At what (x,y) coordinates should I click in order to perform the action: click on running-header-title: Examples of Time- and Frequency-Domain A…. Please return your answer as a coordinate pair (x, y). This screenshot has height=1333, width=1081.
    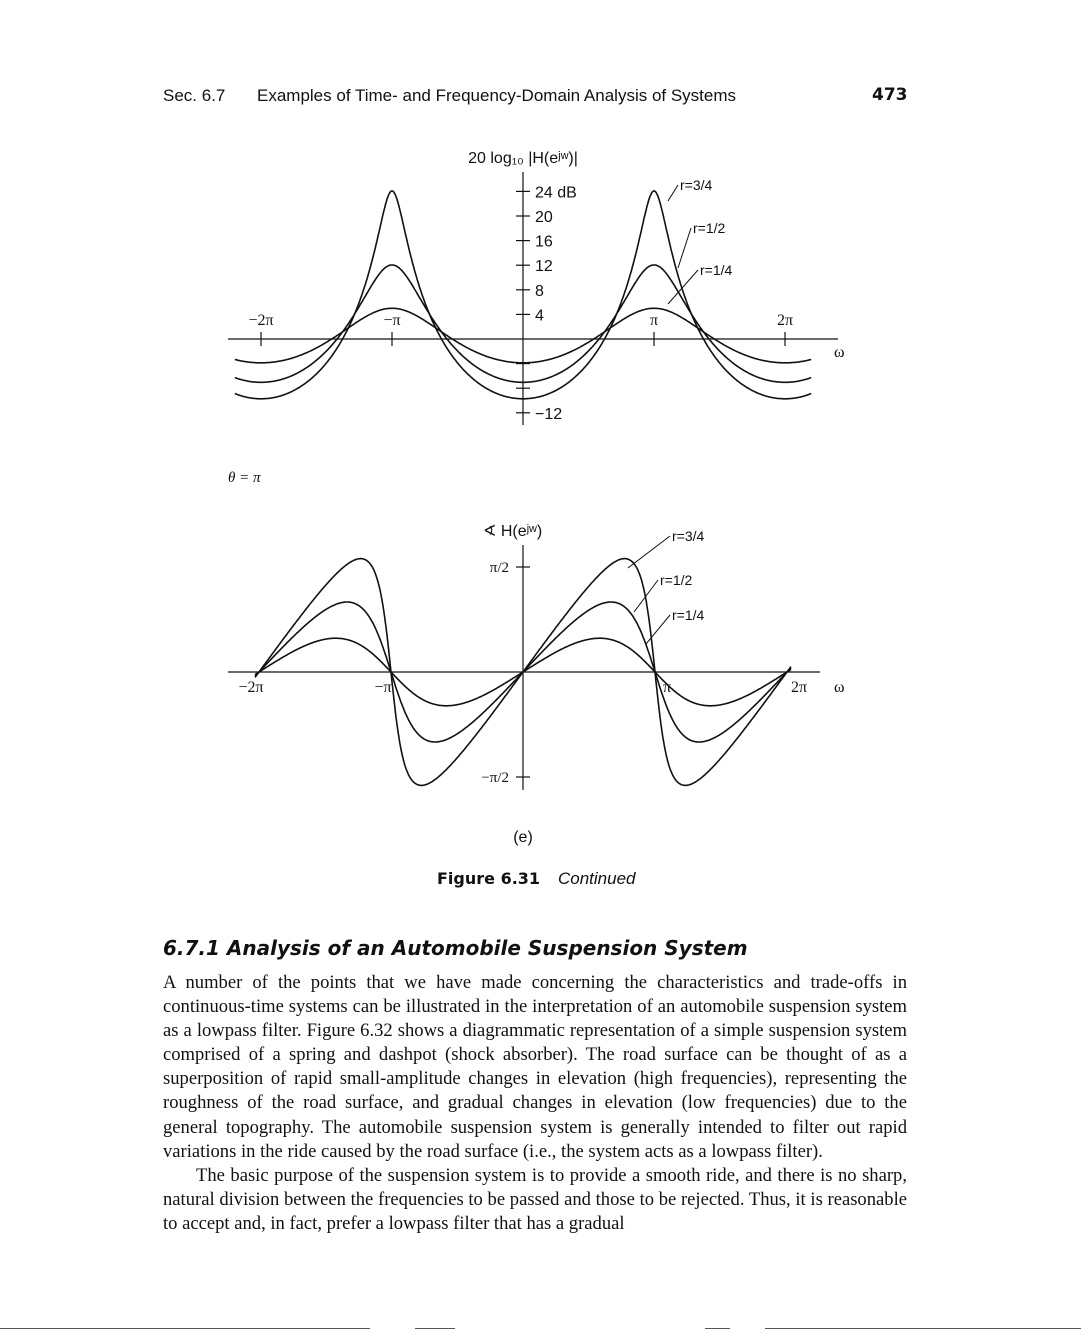
    Looking at the image, I should click on (497, 95).